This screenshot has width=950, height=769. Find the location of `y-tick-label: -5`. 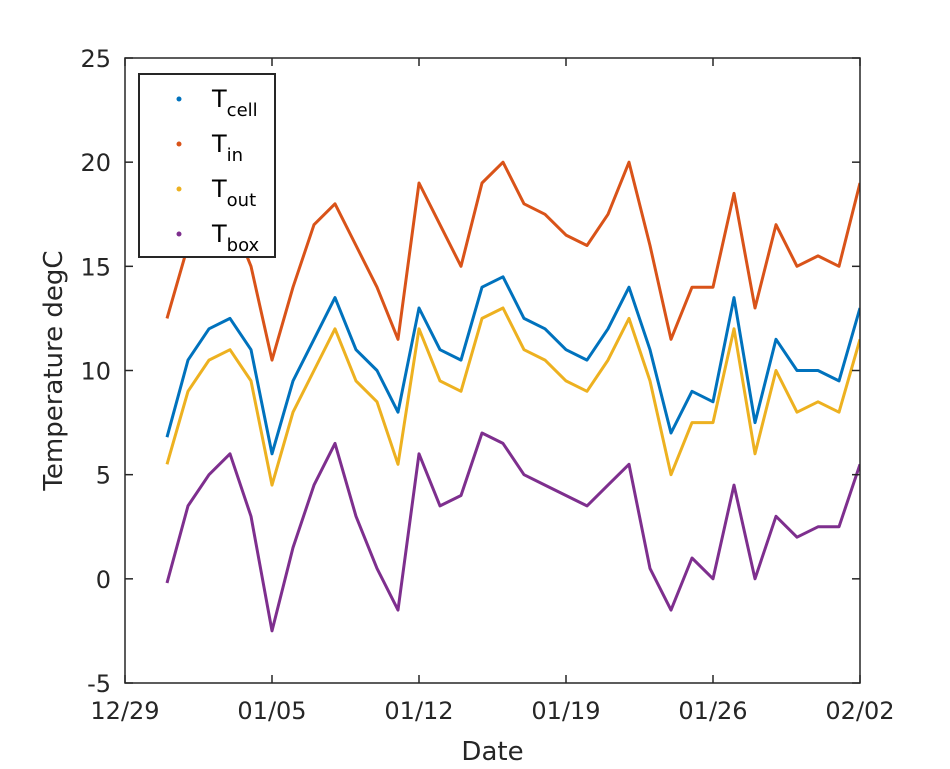

y-tick-label: -5 is located at coordinates (99, 684).